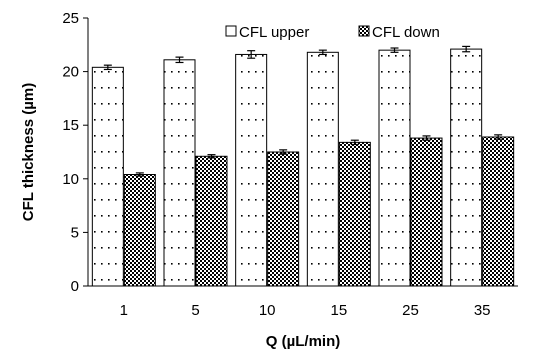 The image size is (537, 354). Describe the element at coordinates (406, 32) in the screenshot. I see `legend-label-down: CFL down` at that location.